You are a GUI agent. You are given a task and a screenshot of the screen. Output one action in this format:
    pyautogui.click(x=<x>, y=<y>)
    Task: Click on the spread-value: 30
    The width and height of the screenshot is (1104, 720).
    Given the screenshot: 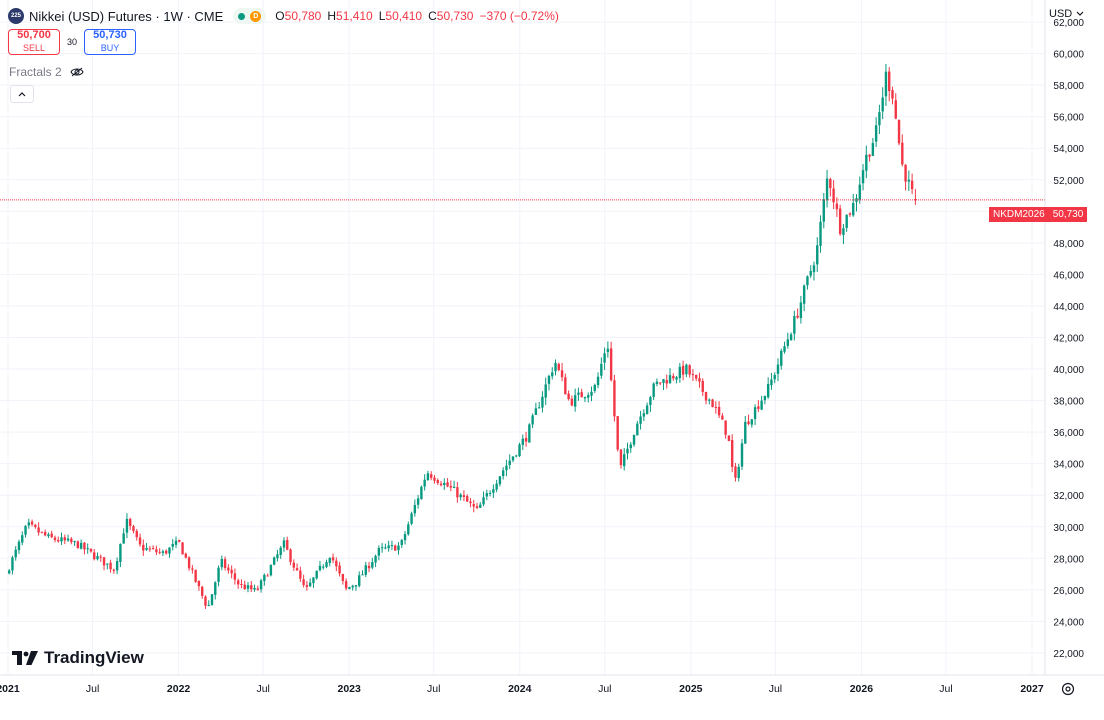 What is the action you would take?
    pyautogui.click(x=71, y=42)
    